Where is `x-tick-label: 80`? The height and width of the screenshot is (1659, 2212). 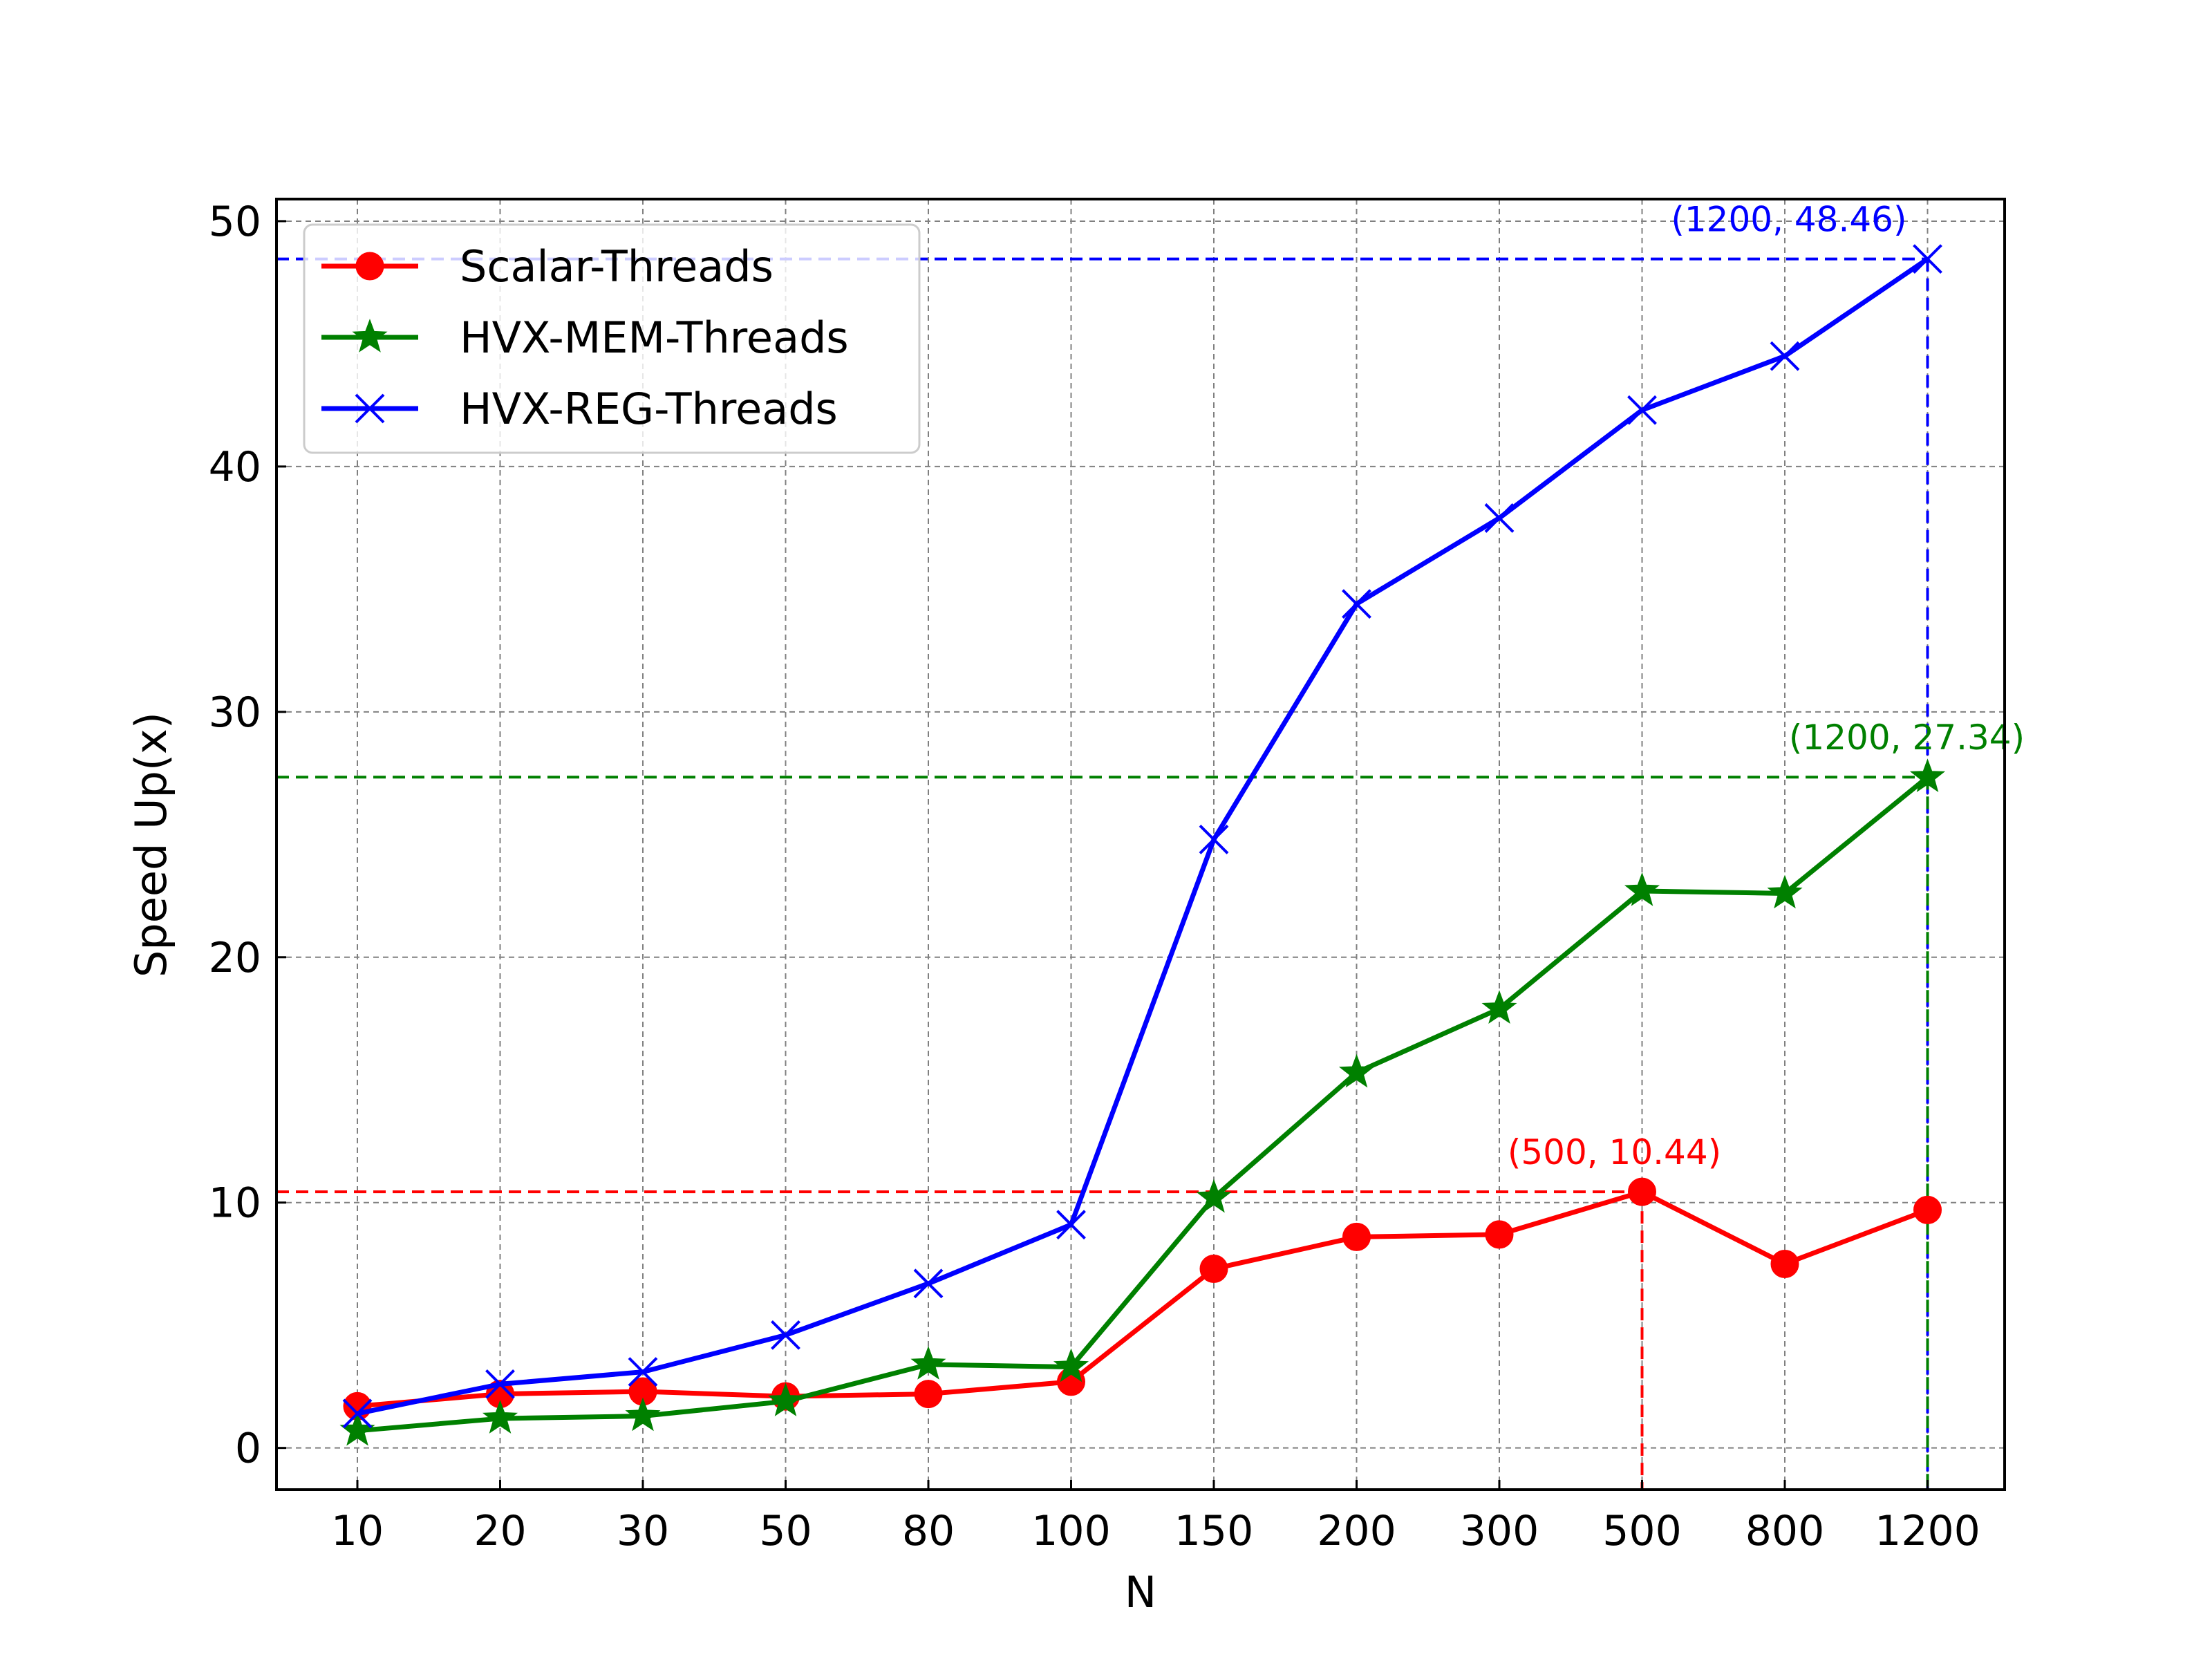
x-tick-label: 80 is located at coordinates (929, 1531).